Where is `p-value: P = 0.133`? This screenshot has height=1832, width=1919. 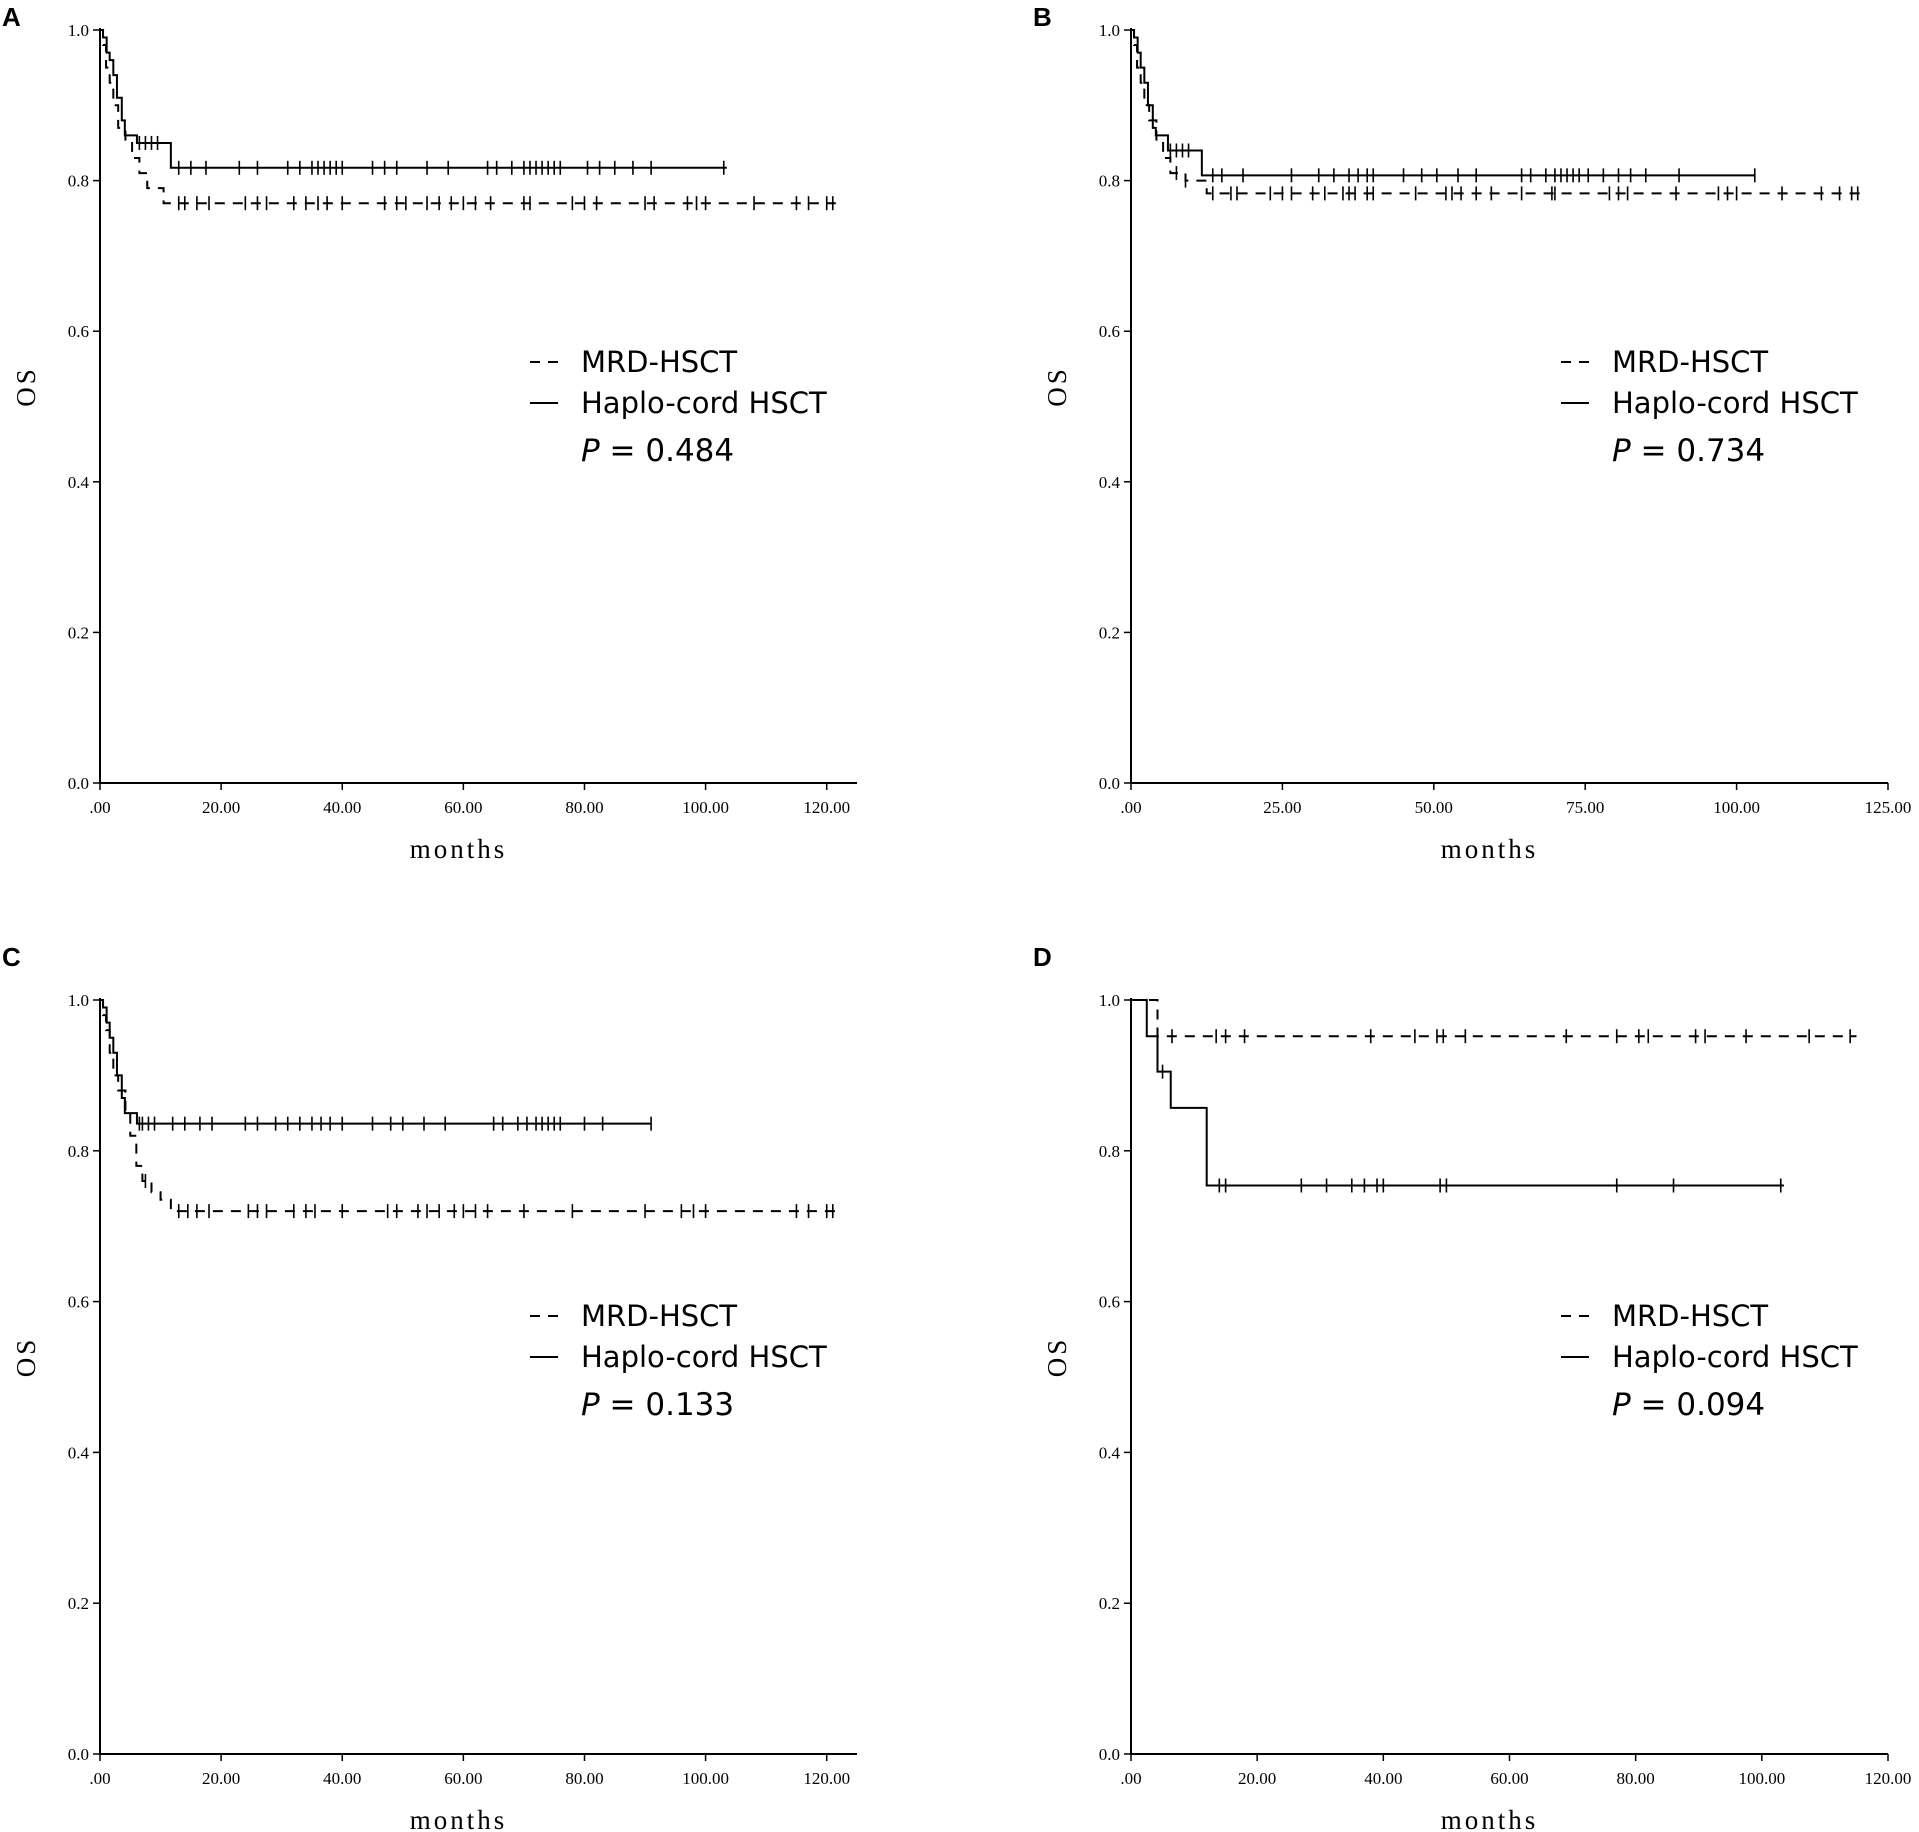
p-value: P = 0.133 is located at coordinates (657, 1405).